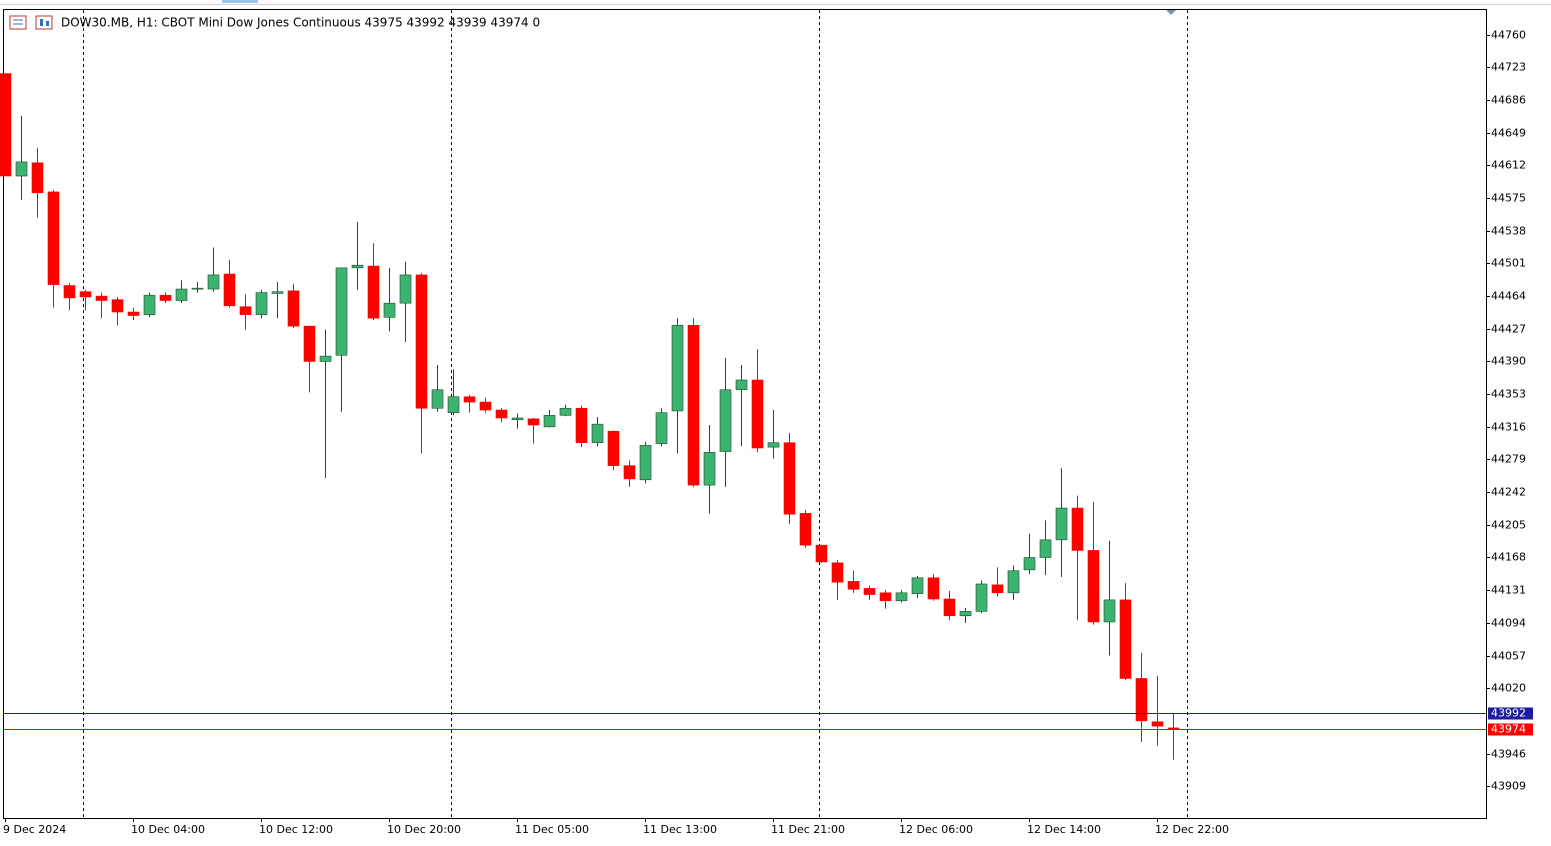 The height and width of the screenshot is (846, 1551). Describe the element at coordinates (34, 829) in the screenshot. I see `x-tick-label: 9 Dec 2024` at that location.